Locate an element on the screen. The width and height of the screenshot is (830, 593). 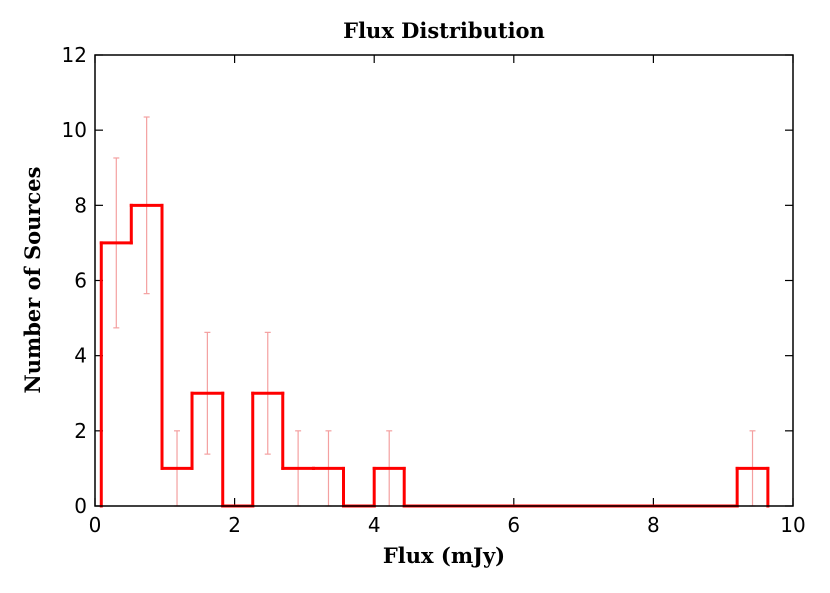
x-tick-label: 10 is located at coordinates (792, 525).